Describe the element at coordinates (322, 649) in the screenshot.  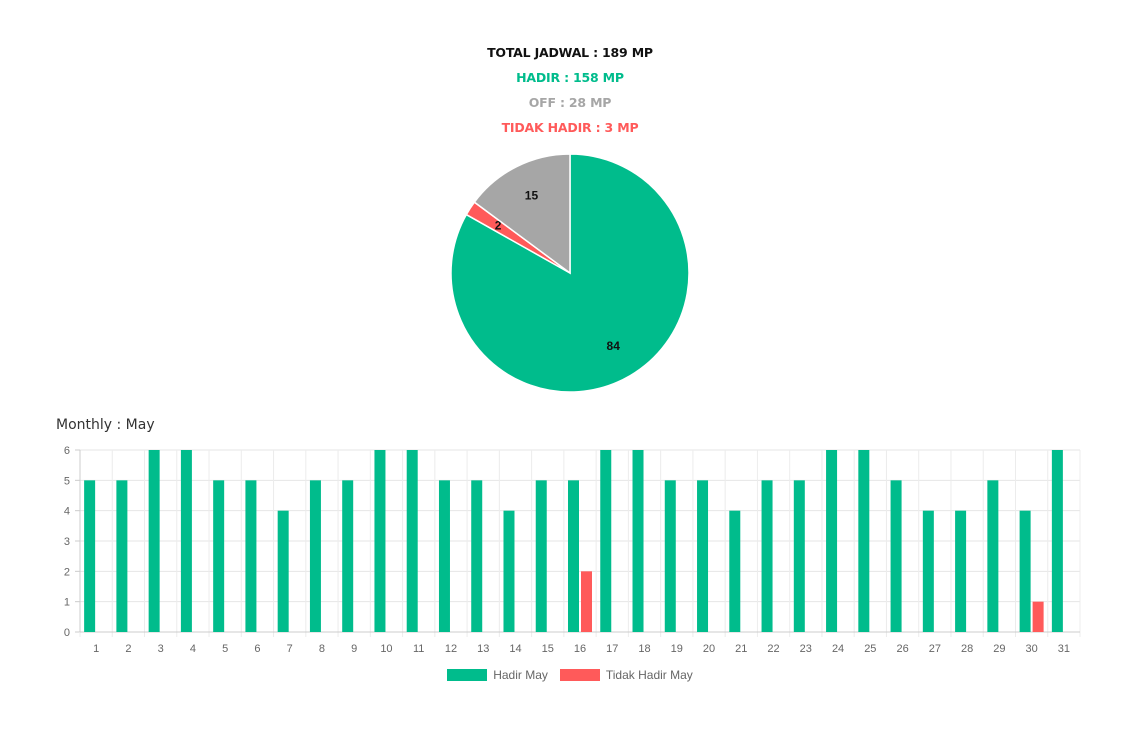
I see `x-tick-label: 8` at that location.